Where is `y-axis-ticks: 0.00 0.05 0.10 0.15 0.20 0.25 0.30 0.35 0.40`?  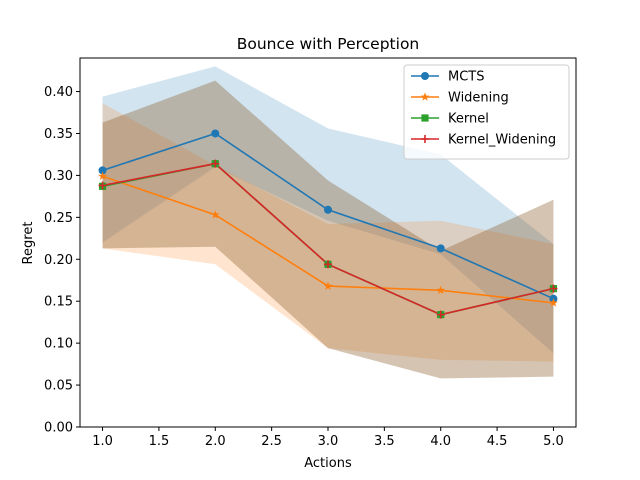
y-axis-ticks: 0.00 0.05 0.10 0.15 0.20 0.25 0.30 0.35 0.40 is located at coordinates (62, 260).